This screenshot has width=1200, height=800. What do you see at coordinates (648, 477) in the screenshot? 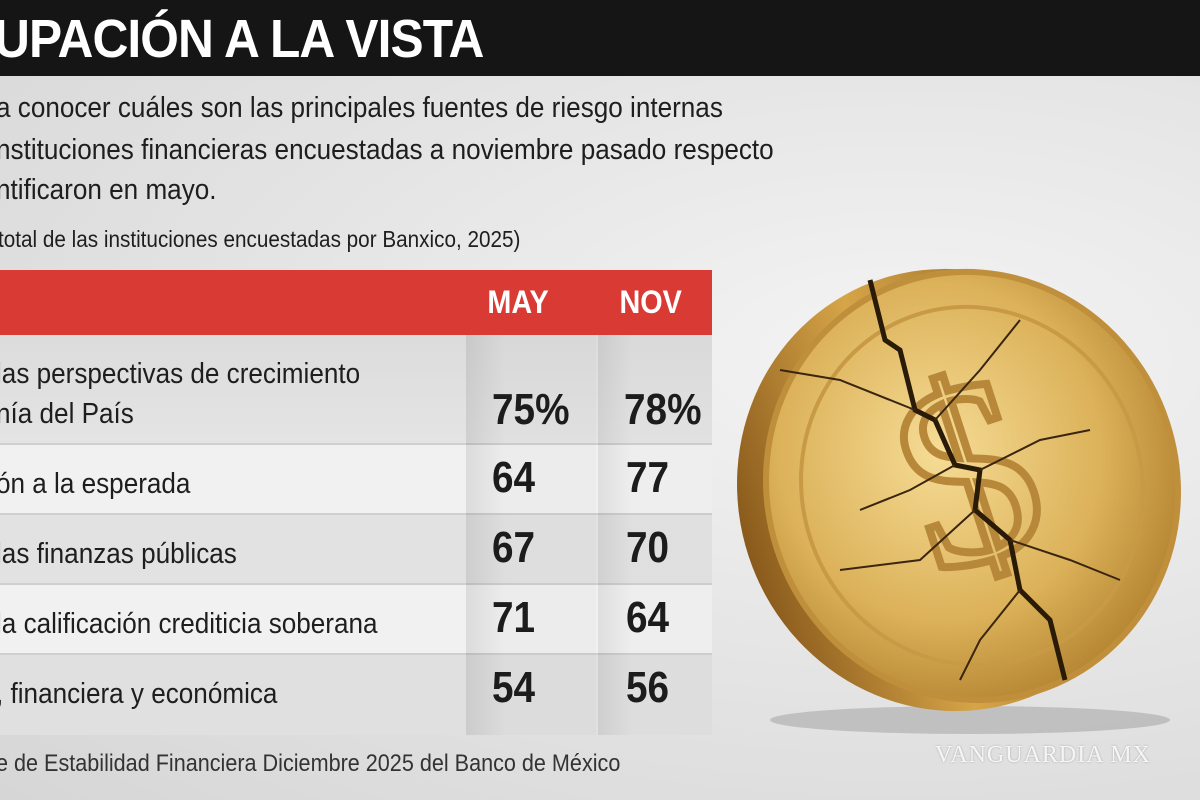
I see `value-nov: 77` at bounding box center [648, 477].